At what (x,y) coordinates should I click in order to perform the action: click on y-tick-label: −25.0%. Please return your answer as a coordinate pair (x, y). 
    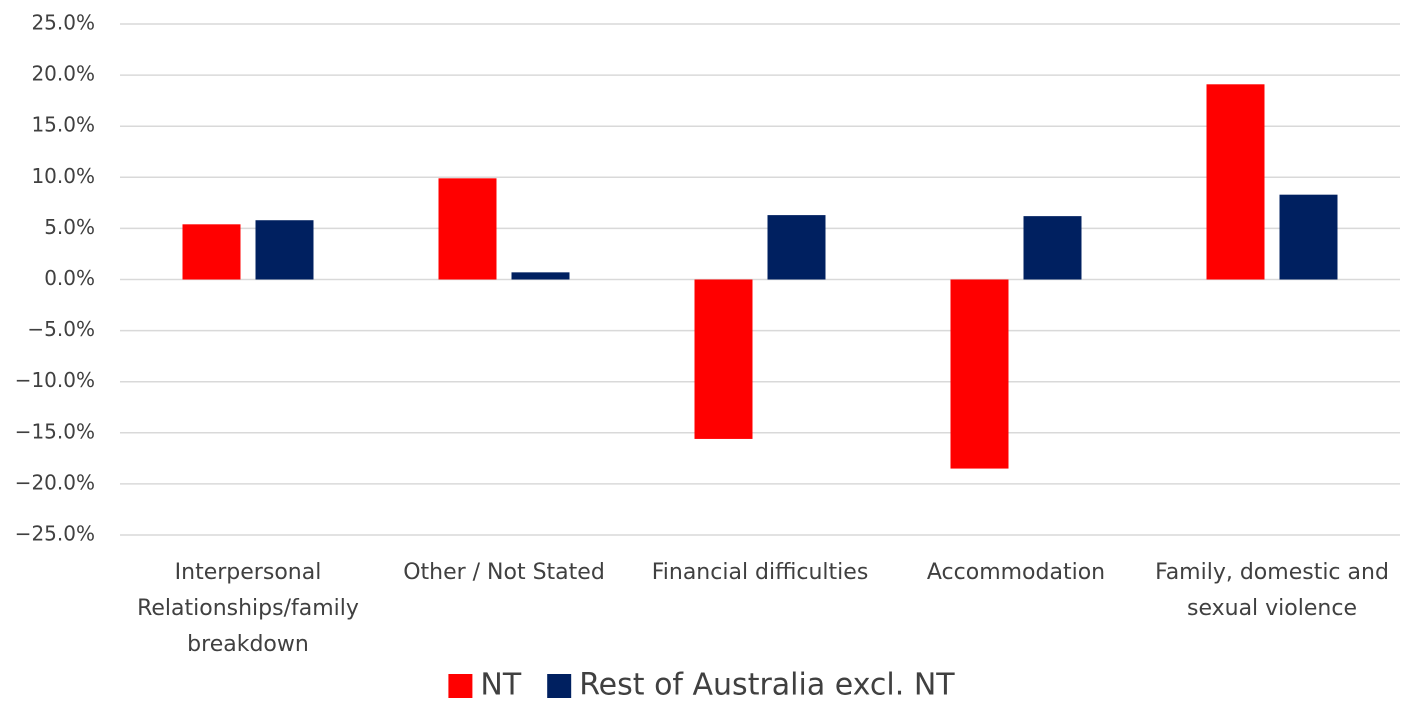
    Looking at the image, I should click on (55, 534).